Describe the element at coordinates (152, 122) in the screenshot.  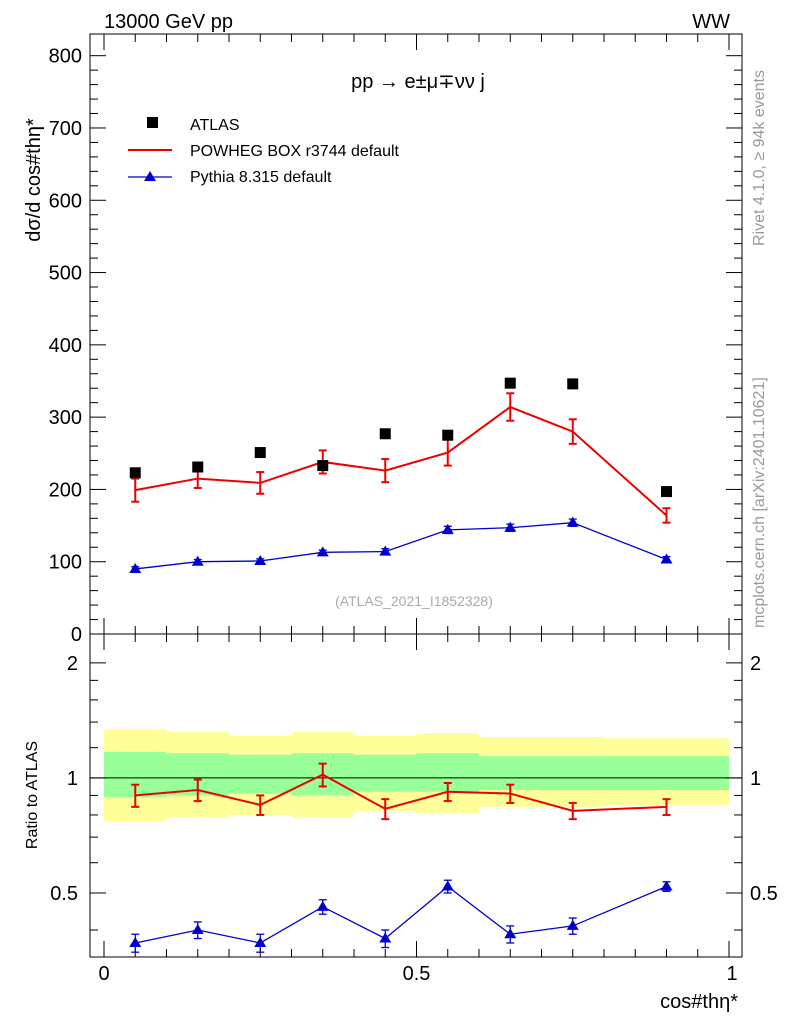
I see `legend-atlas-marker` at that location.